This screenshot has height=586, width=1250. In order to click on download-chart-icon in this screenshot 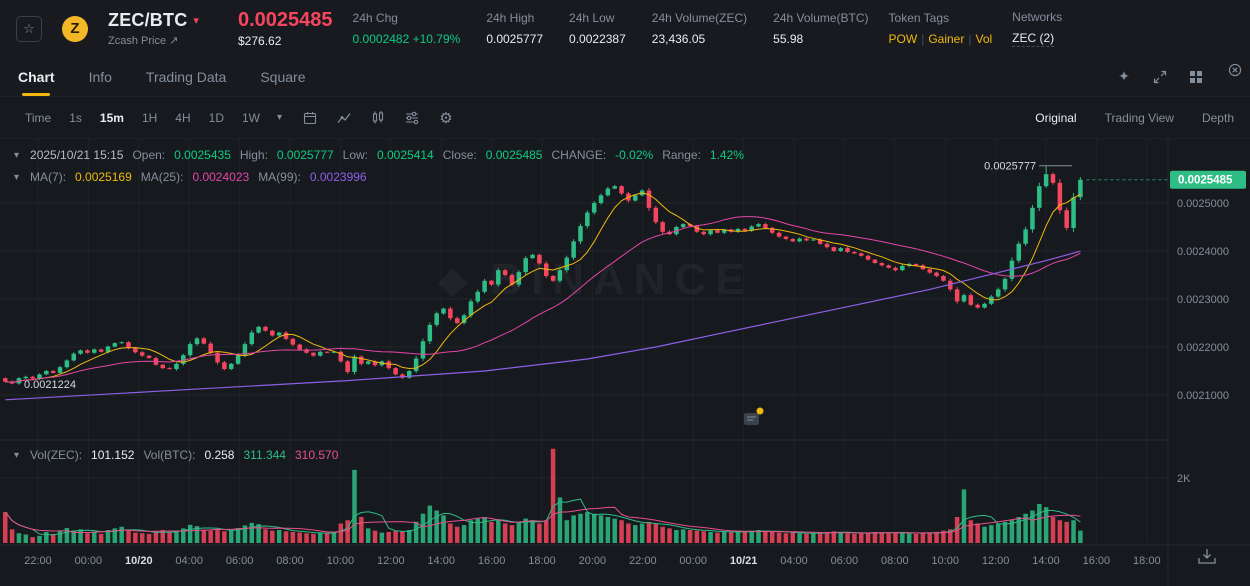, I will do `click(1207, 556)`.